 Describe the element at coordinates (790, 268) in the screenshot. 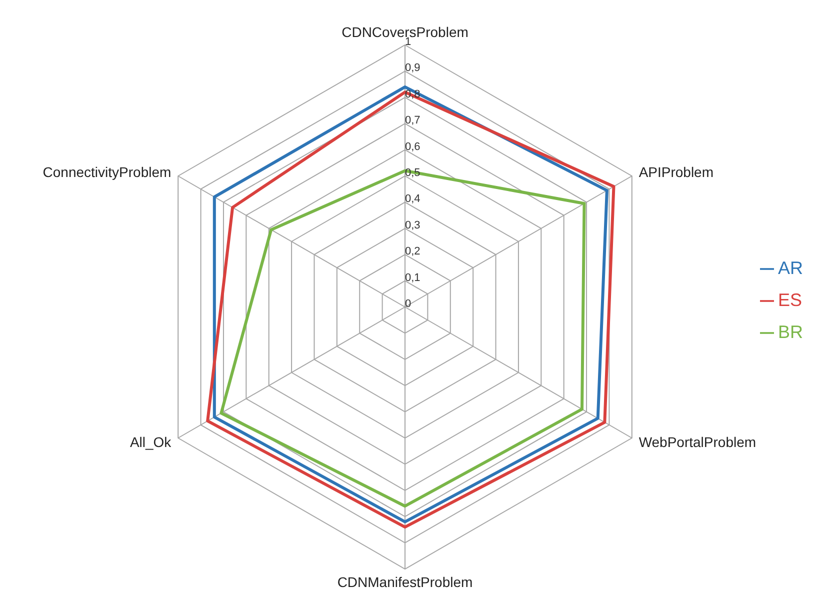

I see `legend-label: AR` at that location.